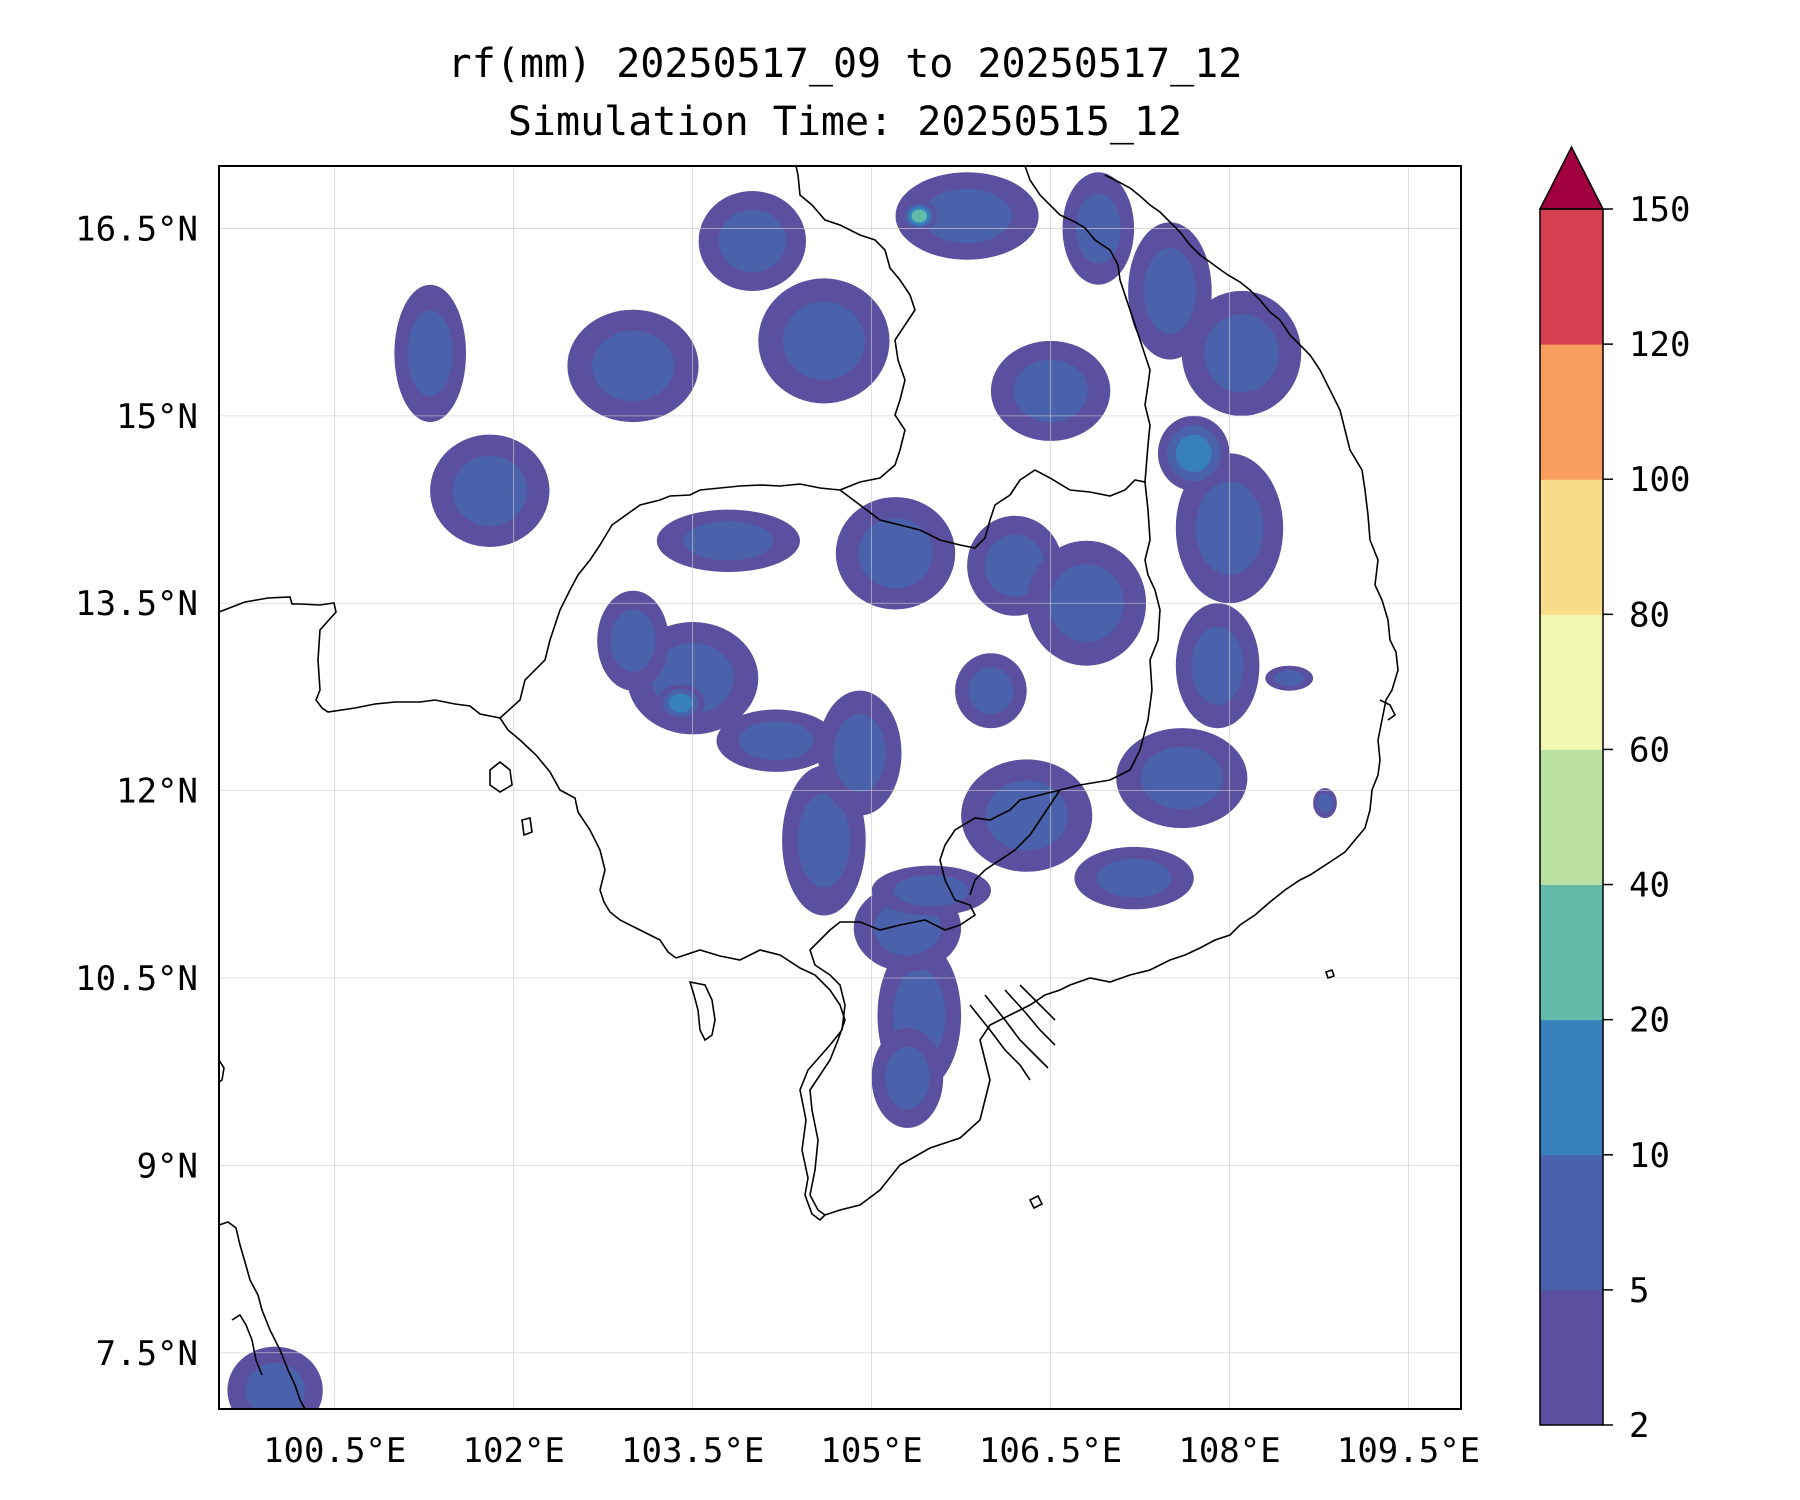 The width and height of the screenshot is (1800, 1500). I want to click on colorbar-frame, so click(1571, 817).